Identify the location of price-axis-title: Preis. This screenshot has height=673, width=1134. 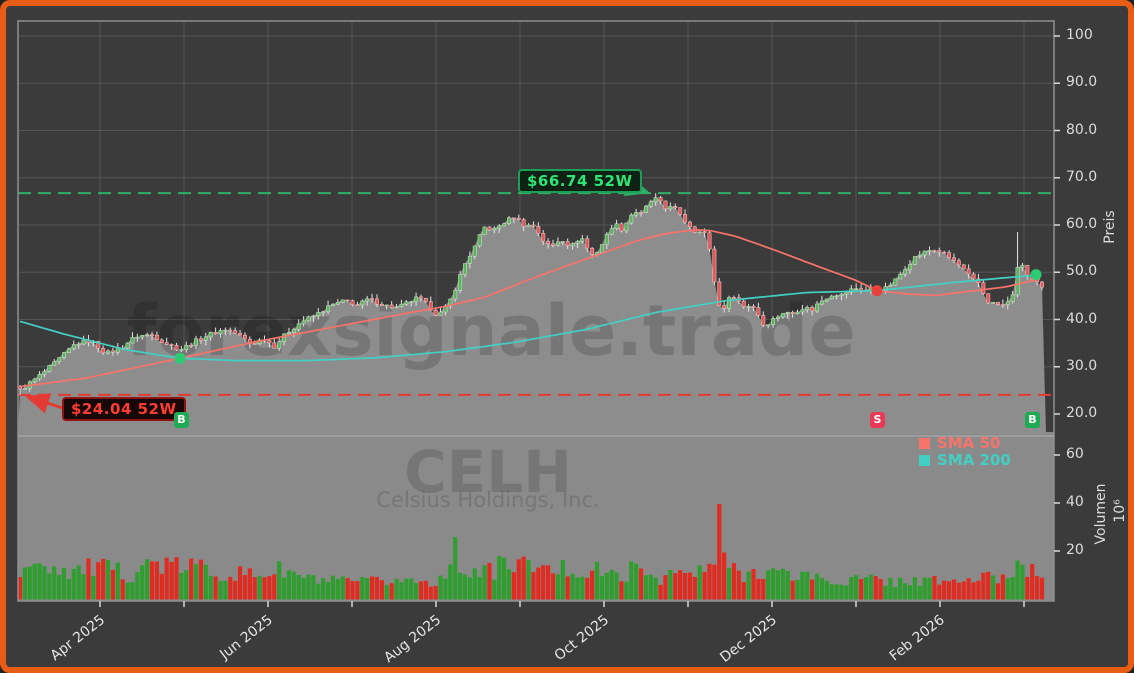
(1110, 227).